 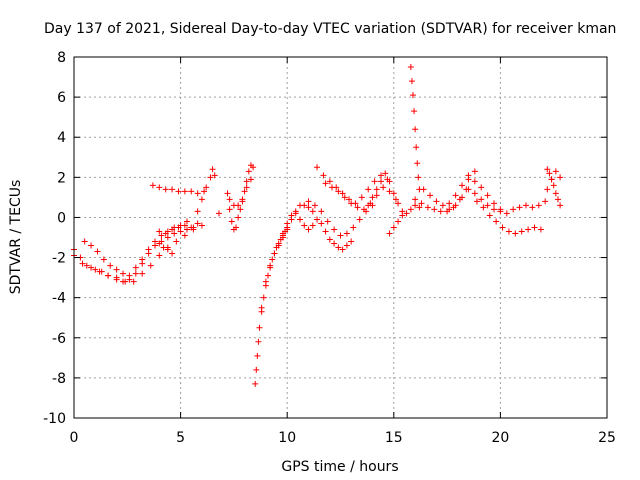 I want to click on y-tick-label: 2, so click(x=61, y=178).